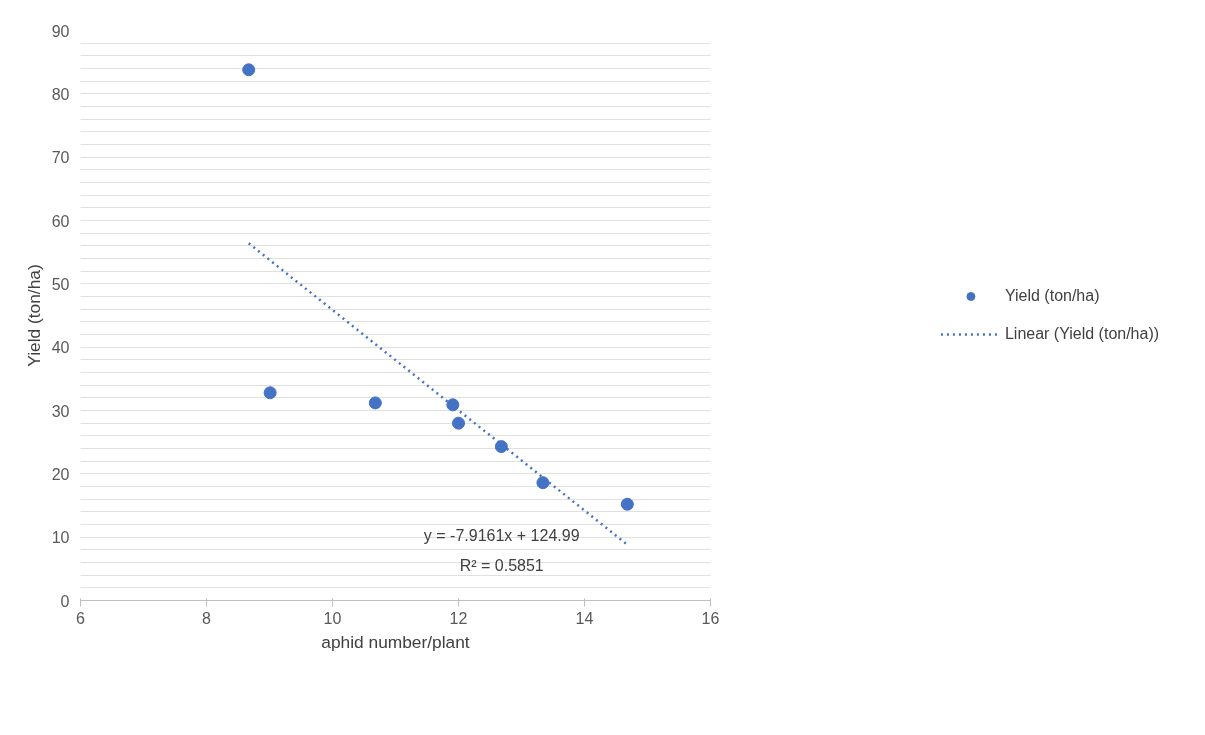 Image resolution: width=1205 pixels, height=735 pixels. Describe the element at coordinates (60, 411) in the screenshot. I see `y-tick-label: 30` at that location.